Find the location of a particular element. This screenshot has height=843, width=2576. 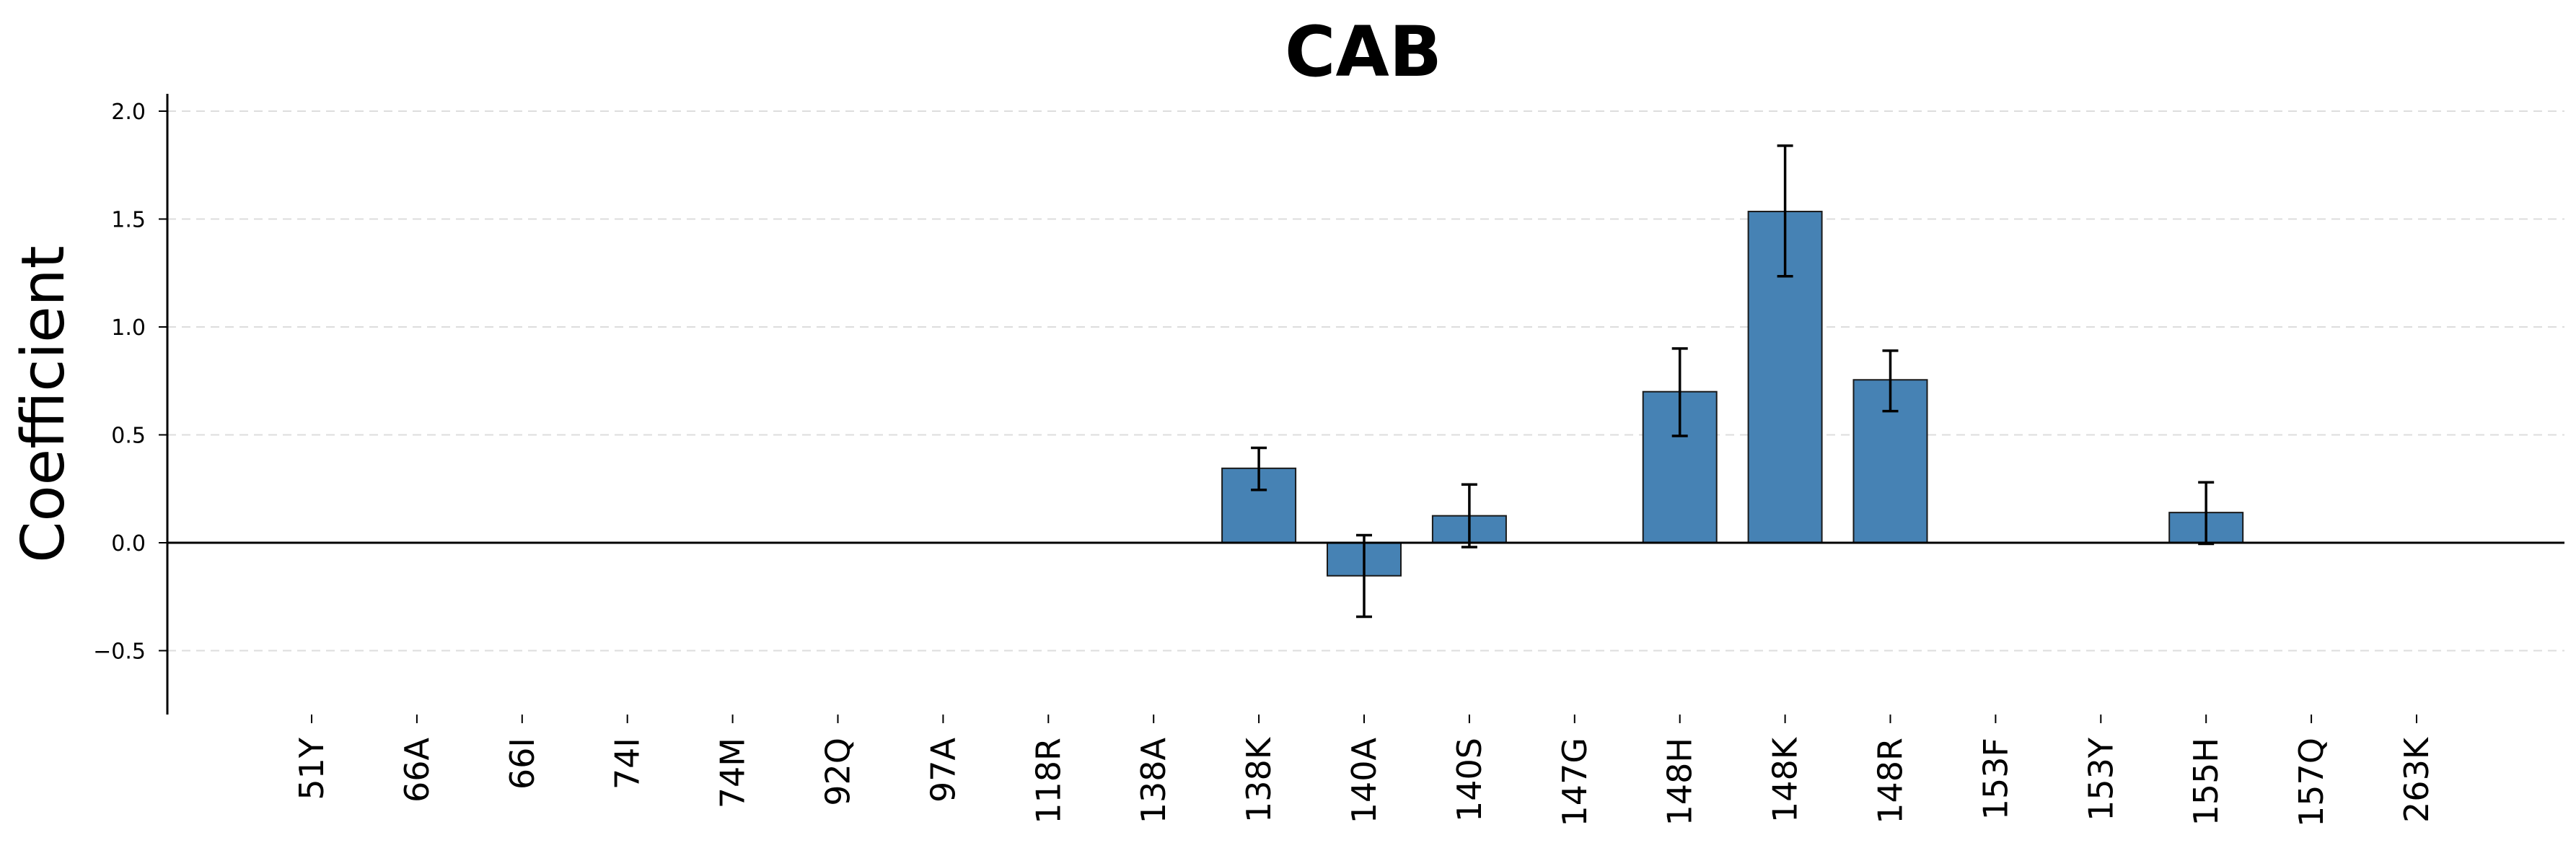

y-ticks: −0.5 0.0 0.5 1.0 1.5 2.0 is located at coordinates (130, 382).